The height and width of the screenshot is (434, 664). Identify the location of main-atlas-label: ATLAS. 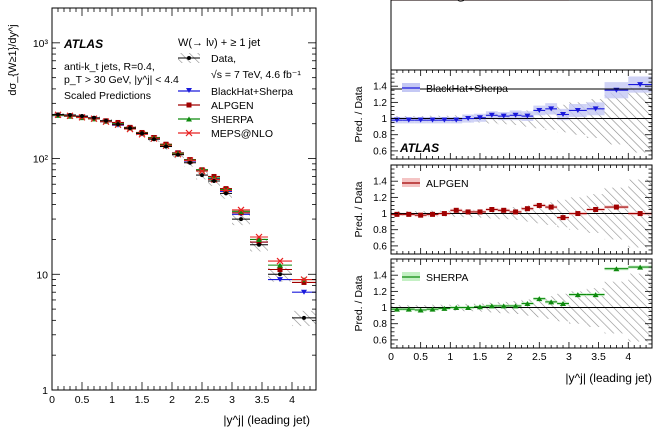
(83, 44).